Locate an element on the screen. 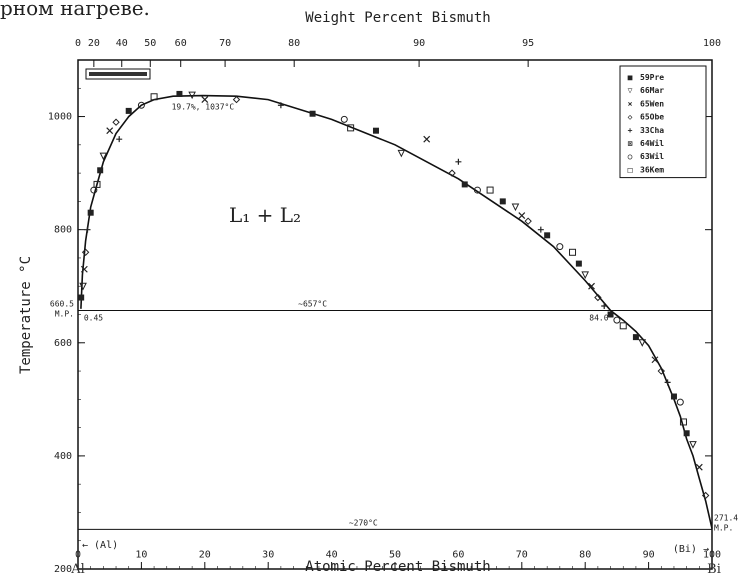 This screenshot has width=748, height=576. y-tick-label: 1000 is located at coordinates (60, 117).